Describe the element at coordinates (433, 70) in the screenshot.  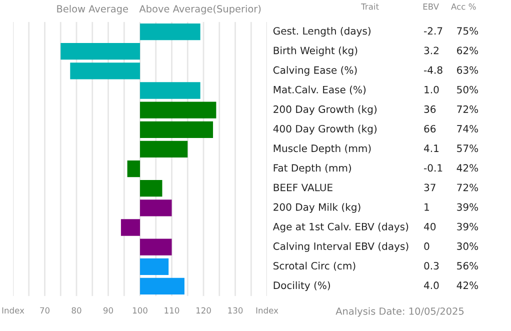
I see `data-label: -4.8` at that location.